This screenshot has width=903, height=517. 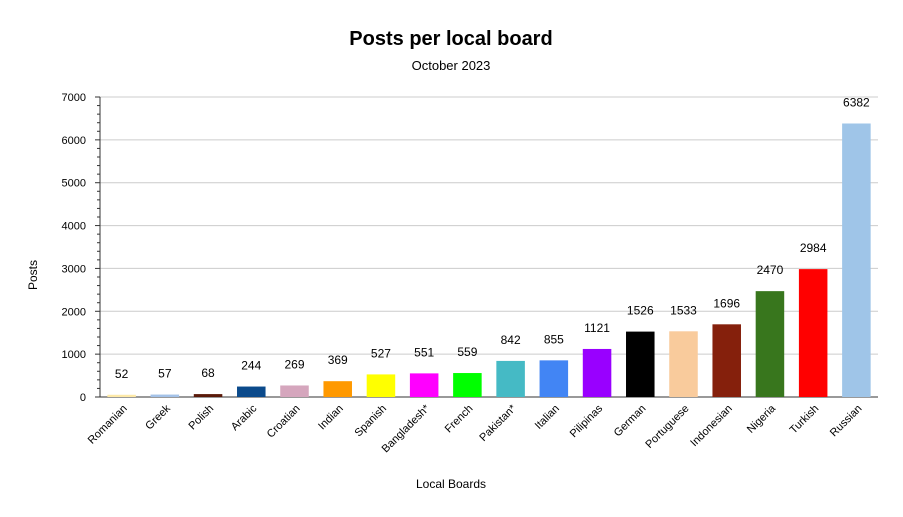 I want to click on bar-italian, so click(x=554, y=378).